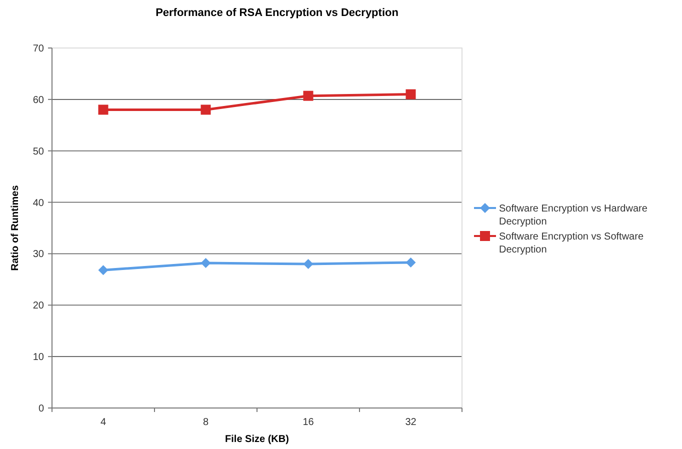  Describe the element at coordinates (38, 358) in the screenshot. I see `y-tick-label: 10` at that location.